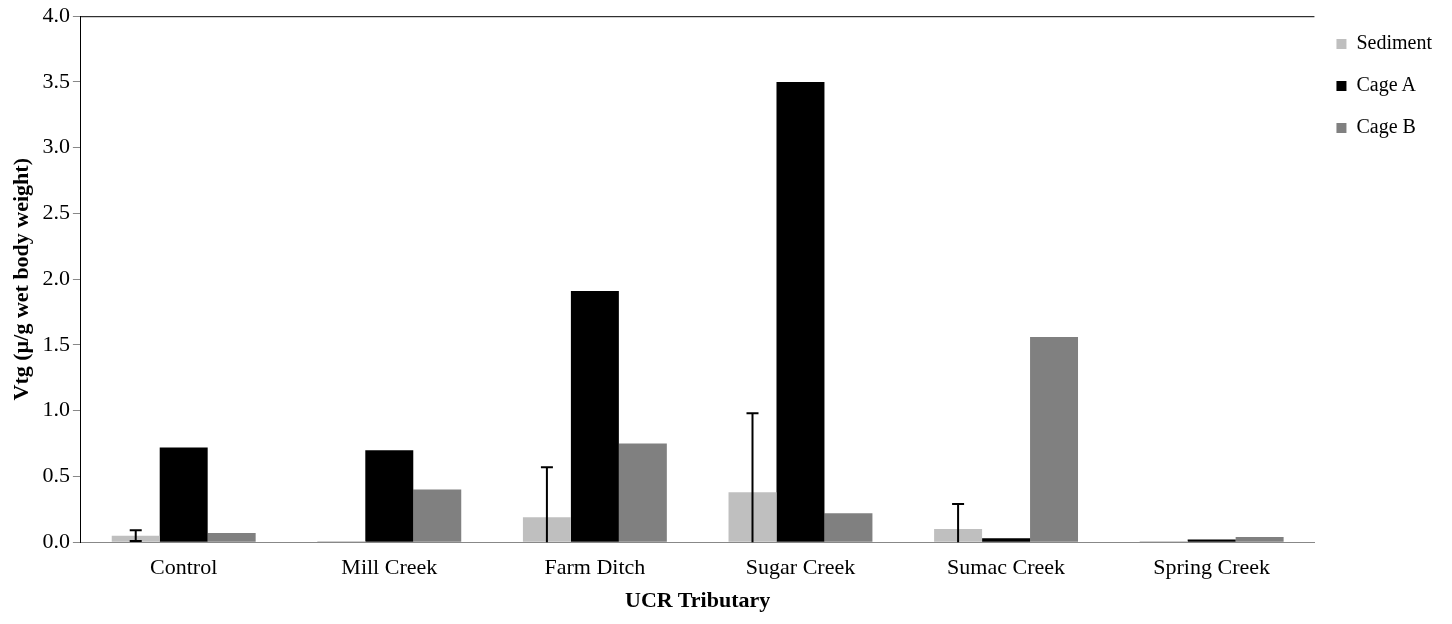 This screenshot has width=1452, height=624. Describe the element at coordinates (1386, 127) in the screenshot. I see `legend-label: Cage B` at that location.